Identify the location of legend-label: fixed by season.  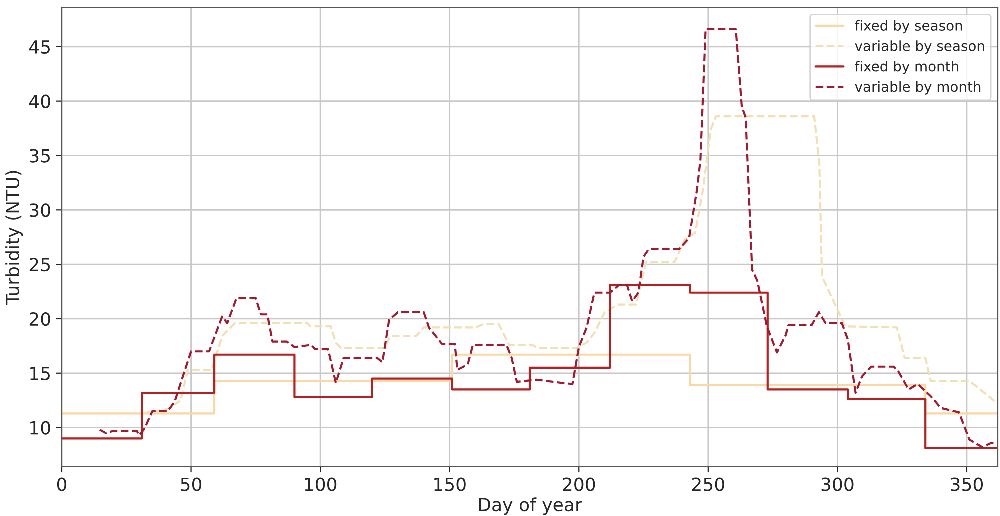
(908, 27).